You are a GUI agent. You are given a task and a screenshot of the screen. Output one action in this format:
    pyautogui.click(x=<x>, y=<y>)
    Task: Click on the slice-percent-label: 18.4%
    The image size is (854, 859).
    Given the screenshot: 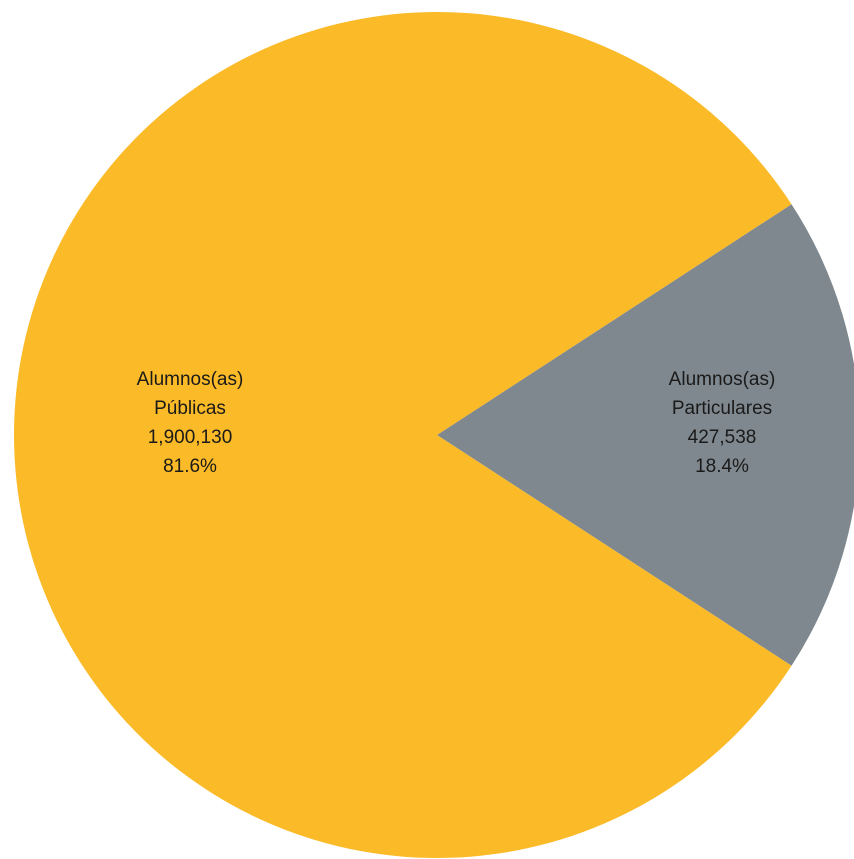 What is the action you would take?
    pyautogui.click(x=722, y=466)
    